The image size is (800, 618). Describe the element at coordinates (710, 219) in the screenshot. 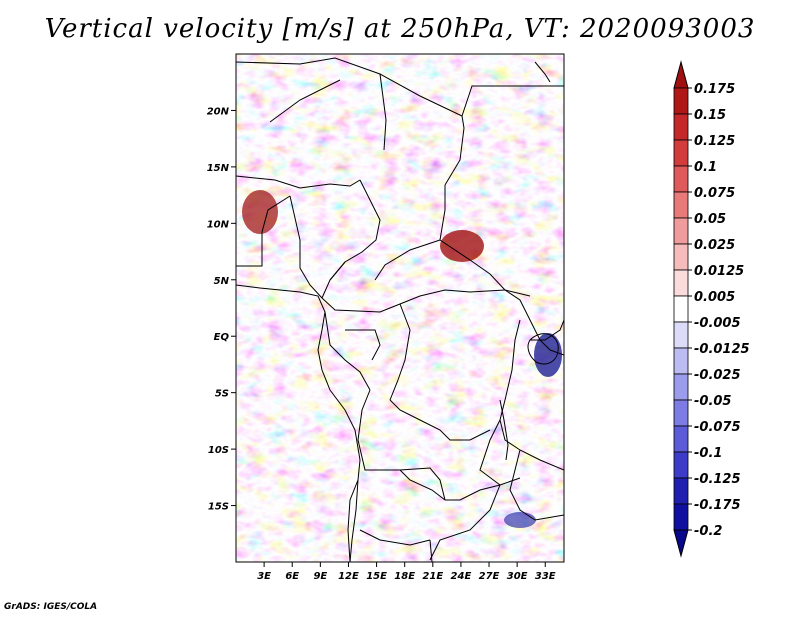

I see `colorbar-label: 0.05` at that location.